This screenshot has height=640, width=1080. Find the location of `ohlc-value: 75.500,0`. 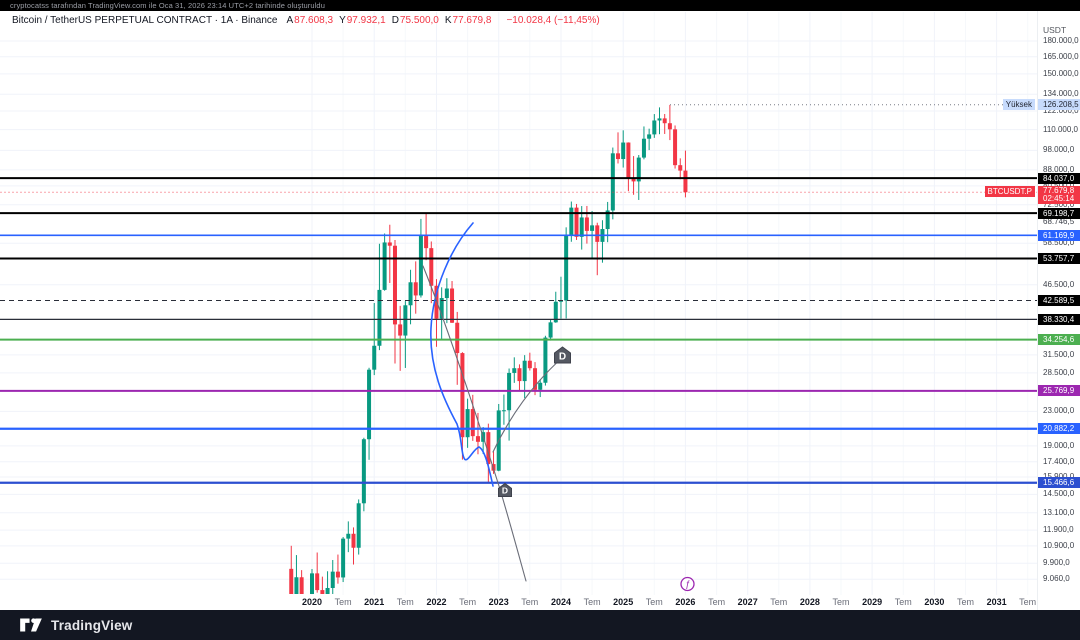

ohlc-value: 75.500,0 is located at coordinates (419, 20).